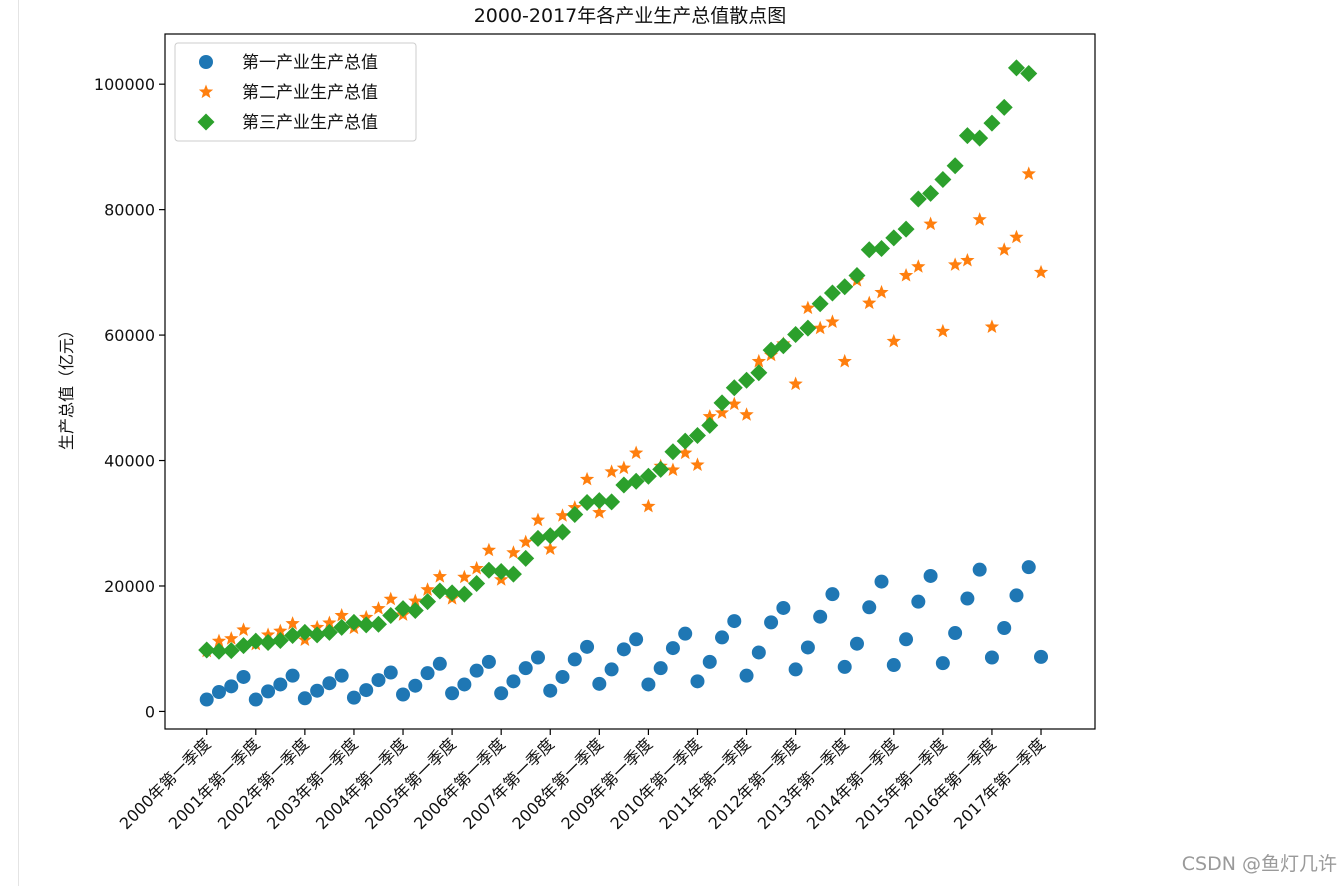 The width and height of the screenshot is (1341, 886). I want to click on y-tick-label: 100000, so click(124, 84).